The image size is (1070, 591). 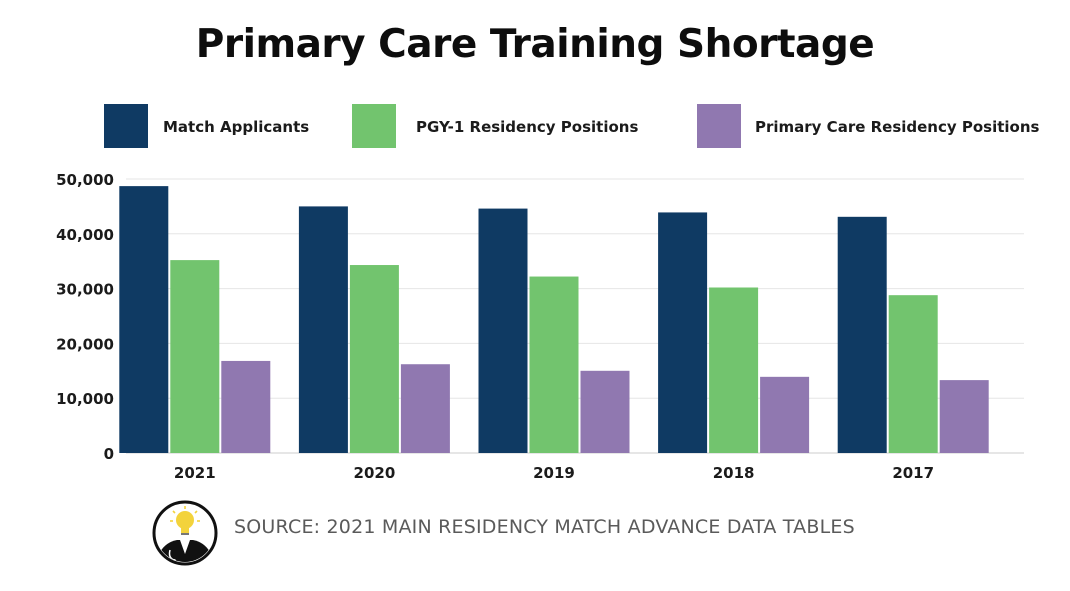 I want to click on doctor-lightbulb-logo-icon, so click(x=185, y=533).